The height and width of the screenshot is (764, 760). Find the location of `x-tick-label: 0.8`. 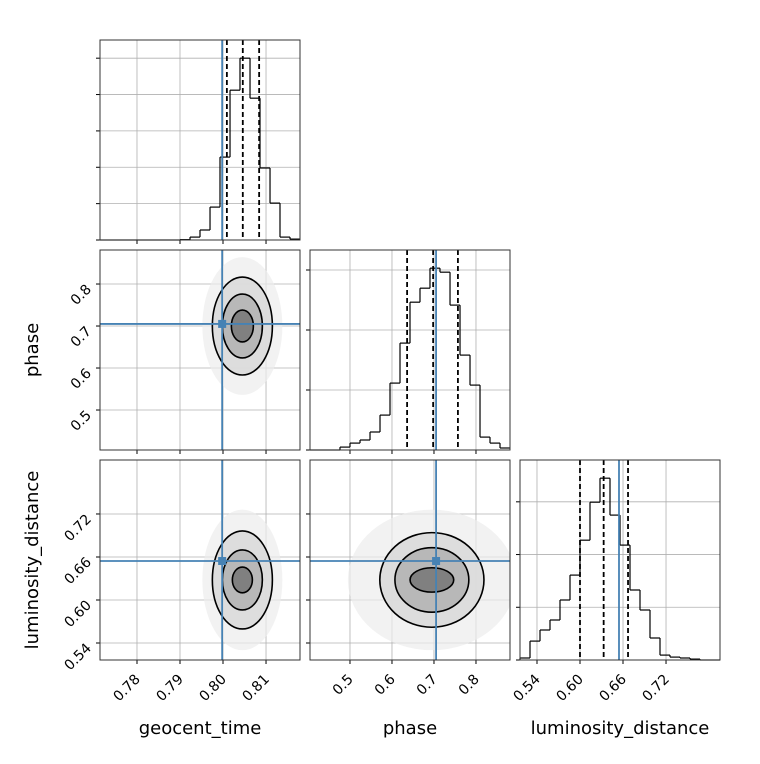

x-tick-label: 0.8 is located at coordinates (469, 685).